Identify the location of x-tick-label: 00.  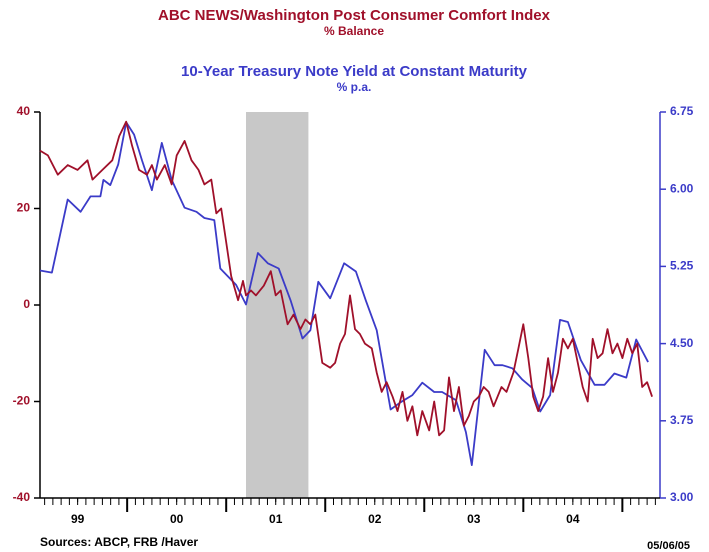
(177, 519).